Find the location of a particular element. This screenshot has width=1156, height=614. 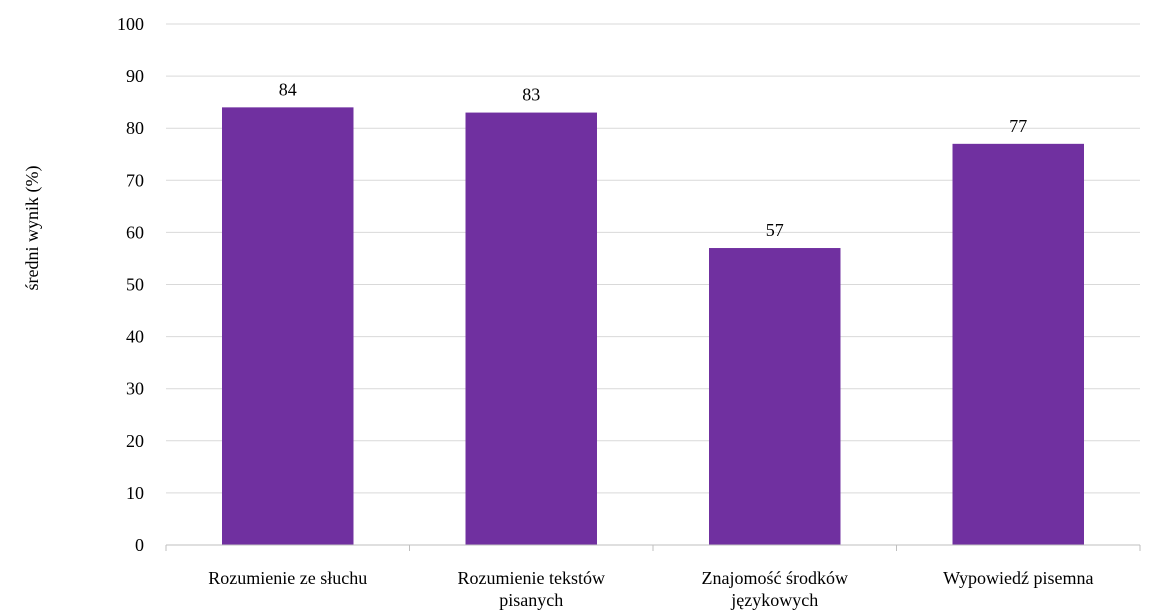

y-tick-label: 40 is located at coordinates (135, 337).